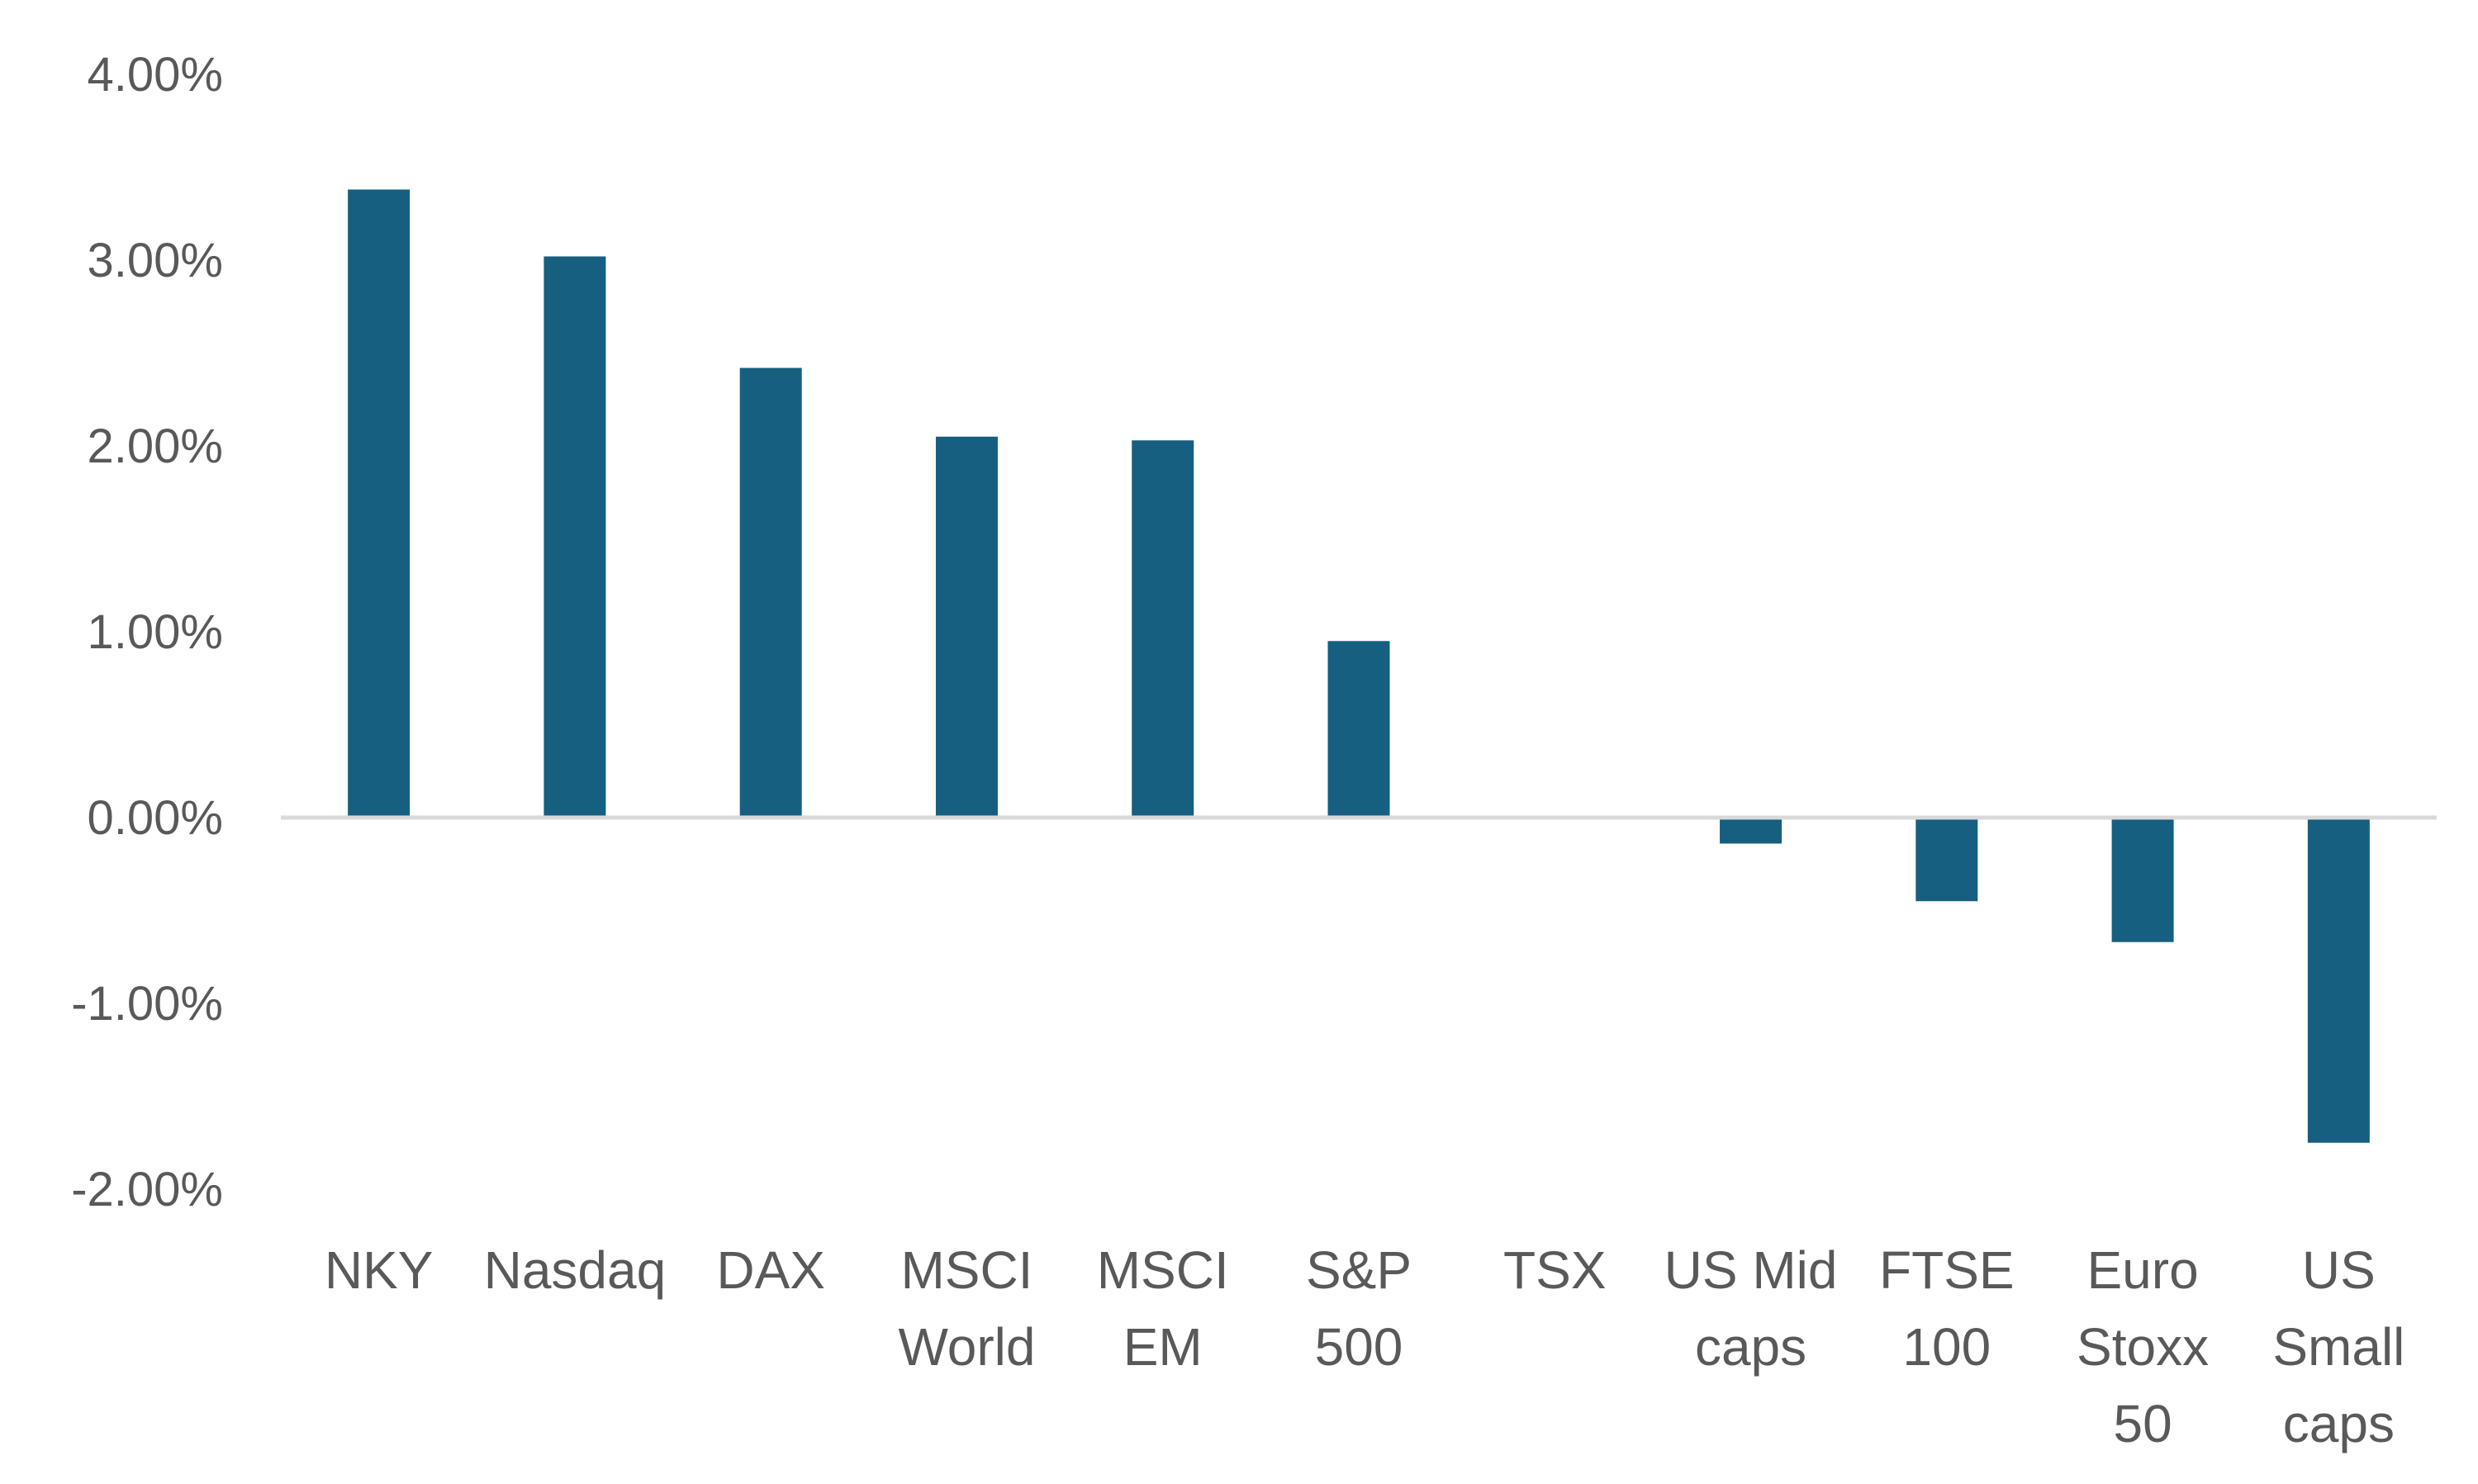  Describe the element at coordinates (155, 632) in the screenshot. I see `y-tick-label: 1.00%` at that location.